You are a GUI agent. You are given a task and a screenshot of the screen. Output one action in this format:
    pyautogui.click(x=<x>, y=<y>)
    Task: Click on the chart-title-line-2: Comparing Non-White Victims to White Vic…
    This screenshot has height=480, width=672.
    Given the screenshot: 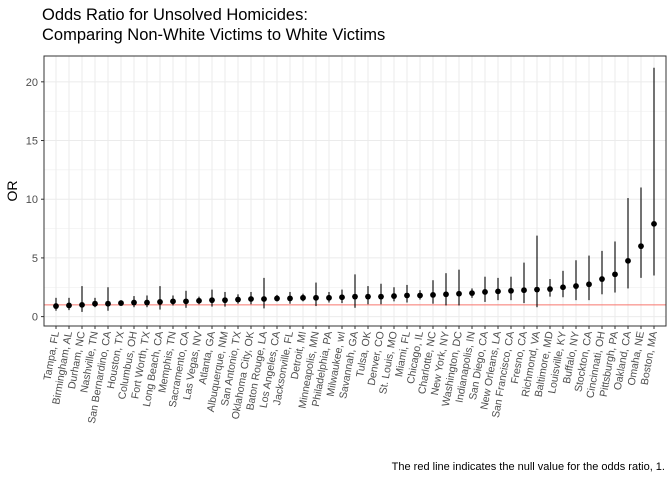 What is the action you would take?
    pyautogui.click(x=213, y=35)
    